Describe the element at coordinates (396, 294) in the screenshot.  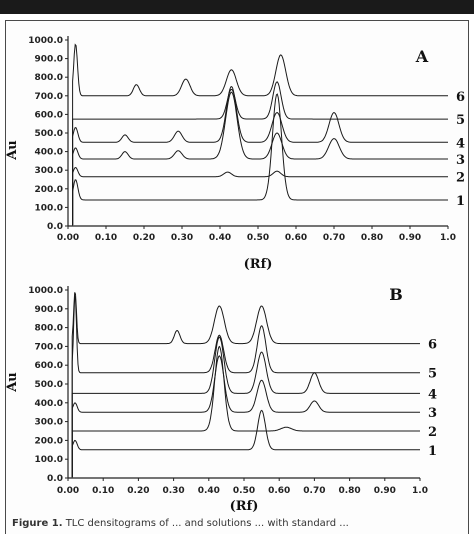
I see `panel-label: B` at that location.